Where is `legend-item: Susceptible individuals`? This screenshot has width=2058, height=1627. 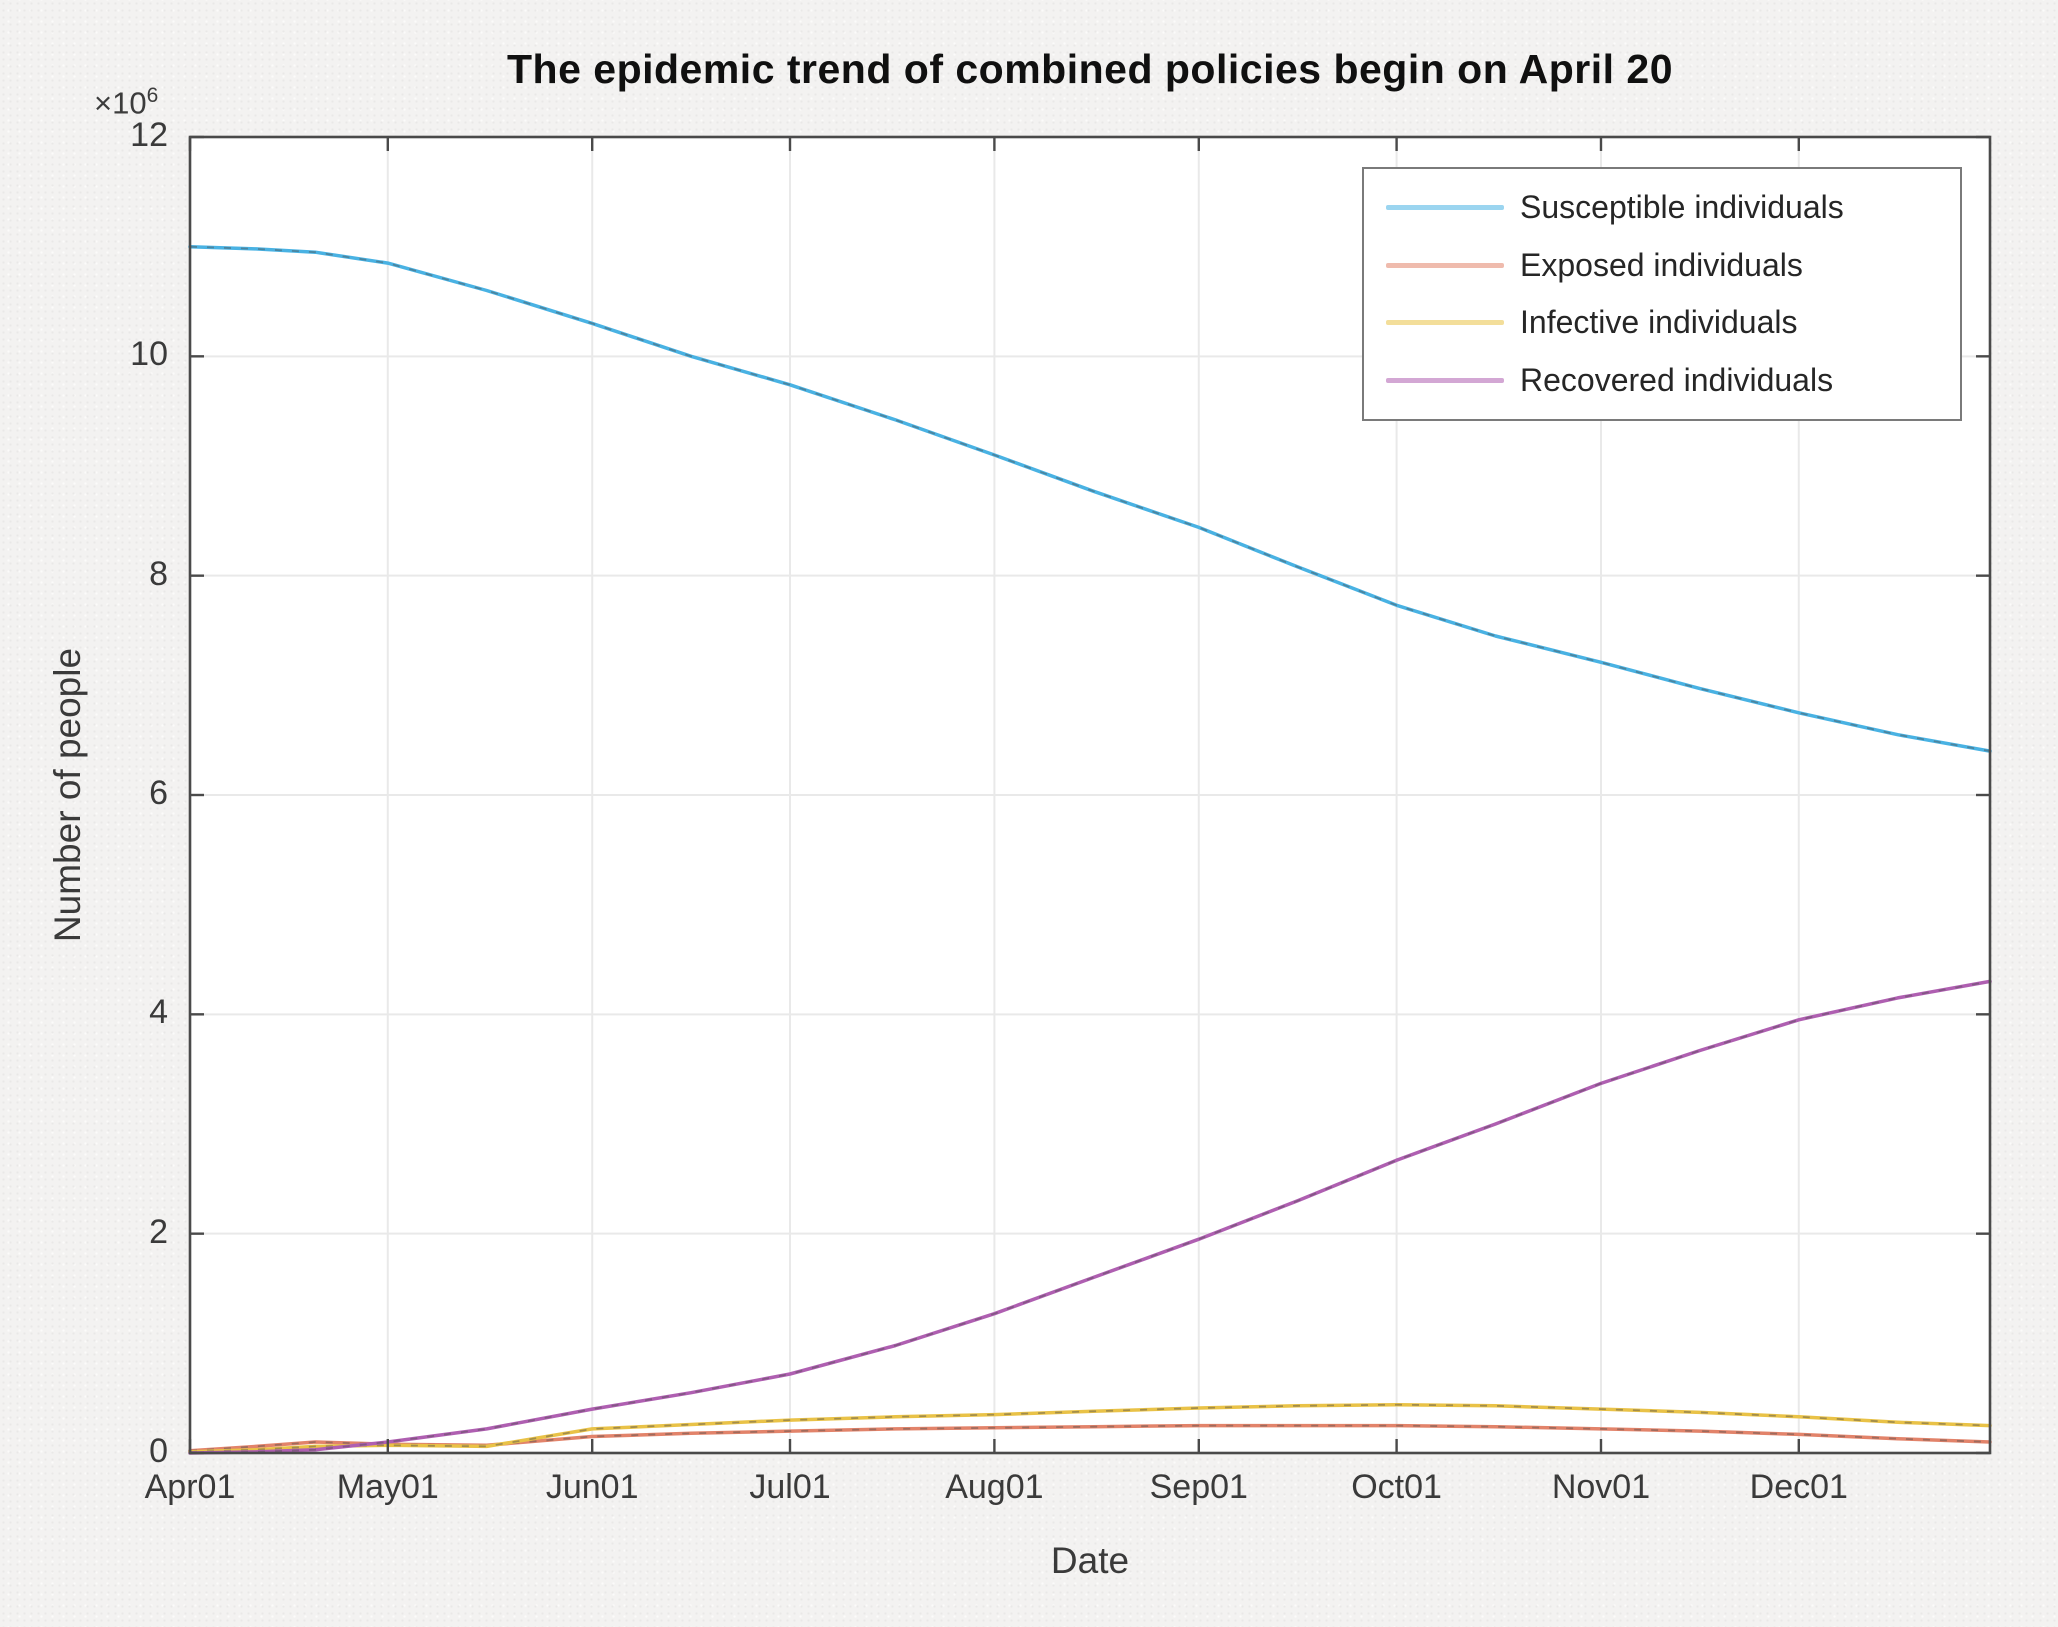
legend-item: Susceptible individuals is located at coordinates (1662, 207).